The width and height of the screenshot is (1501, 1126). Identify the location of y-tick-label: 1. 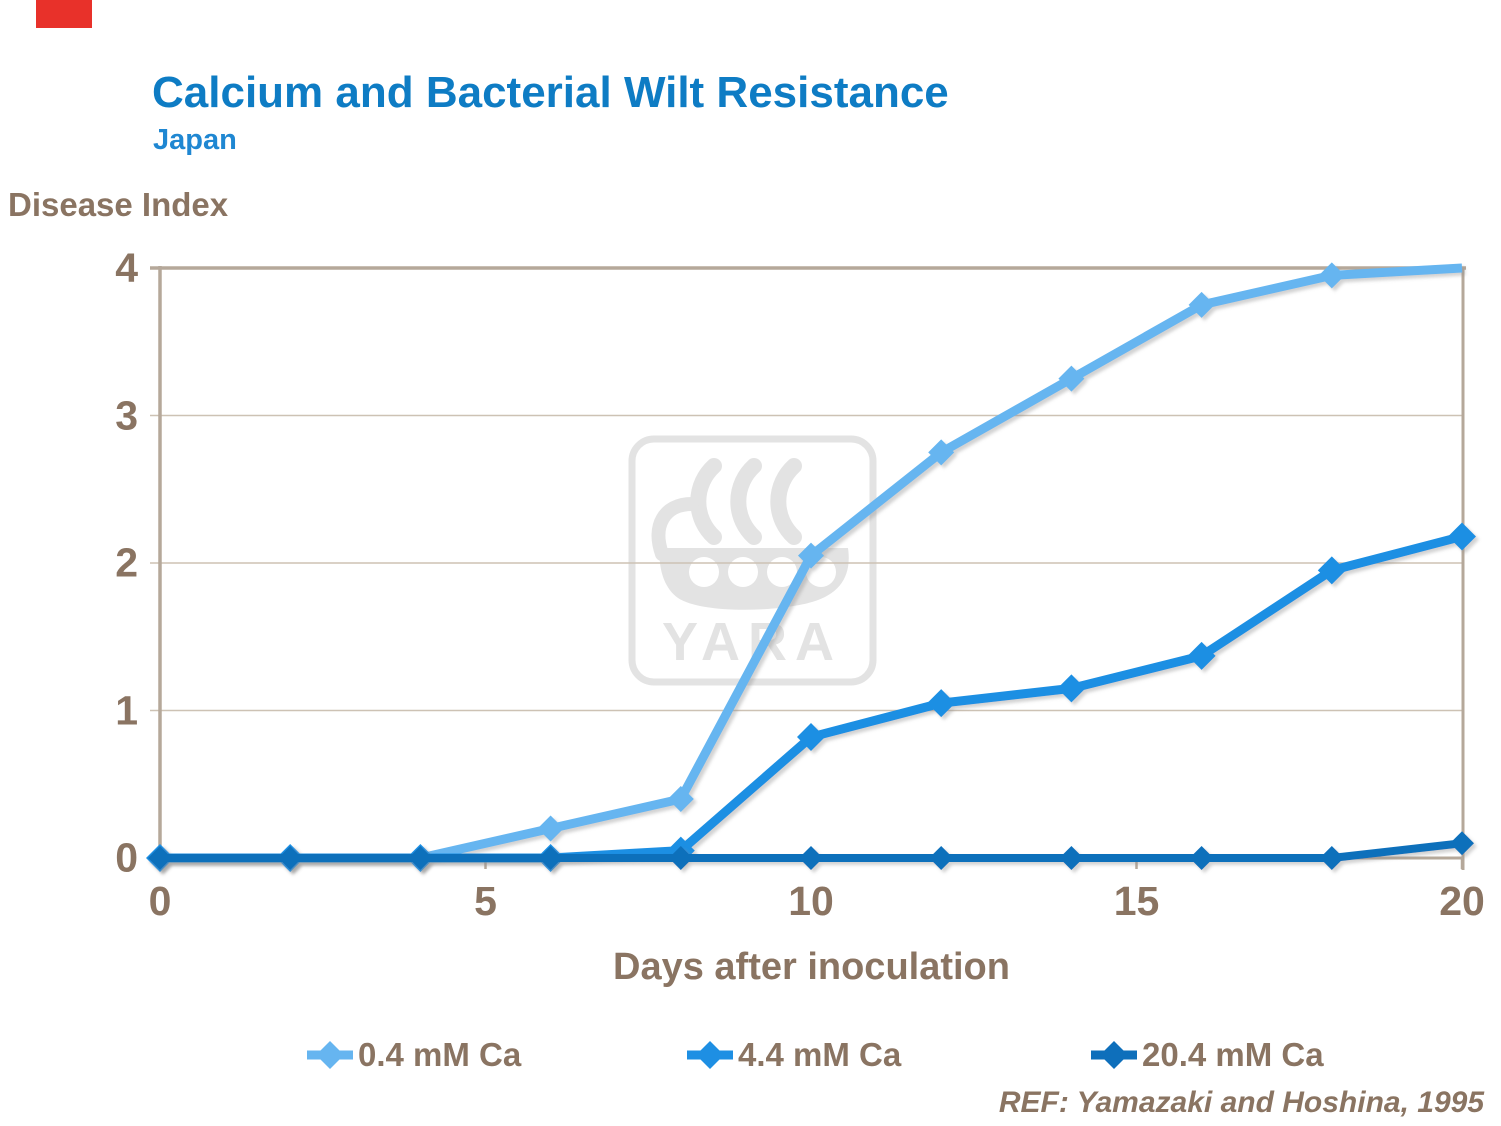
(126, 710).